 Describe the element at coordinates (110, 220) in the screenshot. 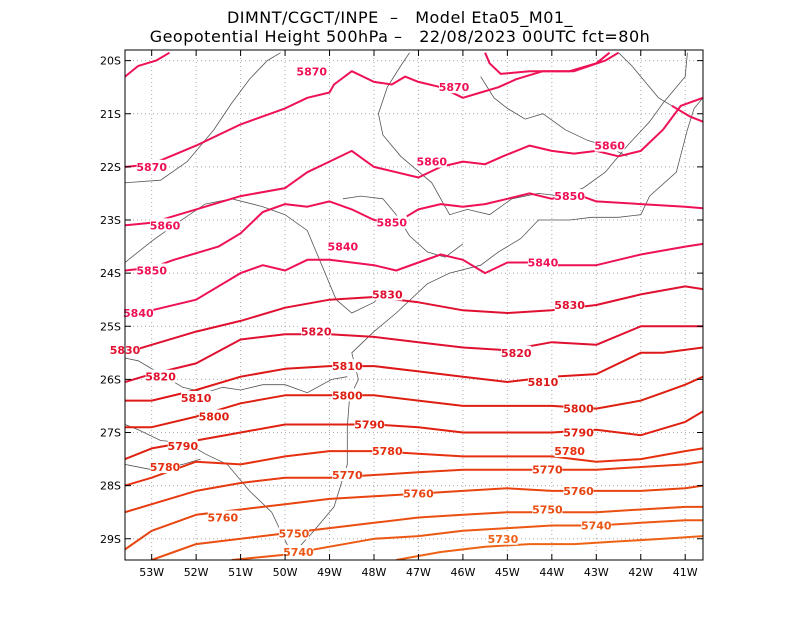

I see `y-tick-label: 23S` at that location.